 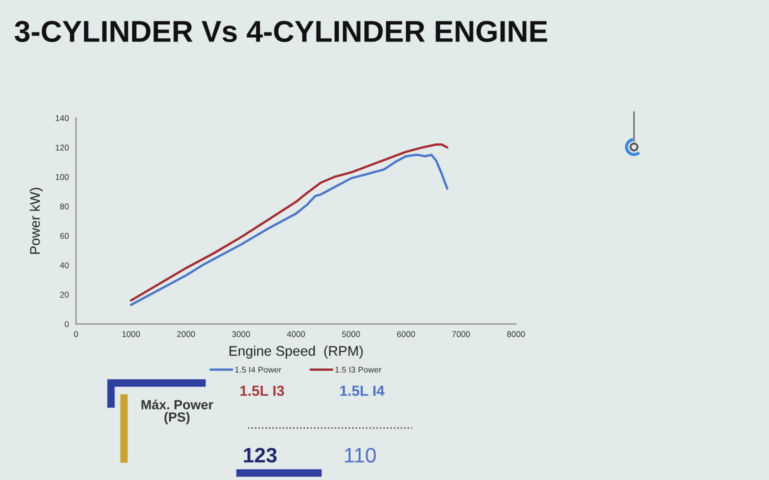 I want to click on x-tick-label: 1000, so click(x=131, y=334).